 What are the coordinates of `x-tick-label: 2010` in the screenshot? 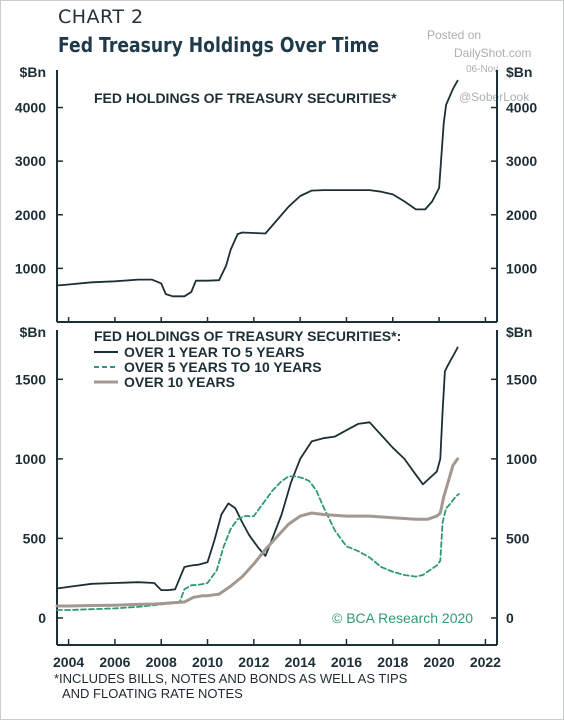 It's located at (207, 662).